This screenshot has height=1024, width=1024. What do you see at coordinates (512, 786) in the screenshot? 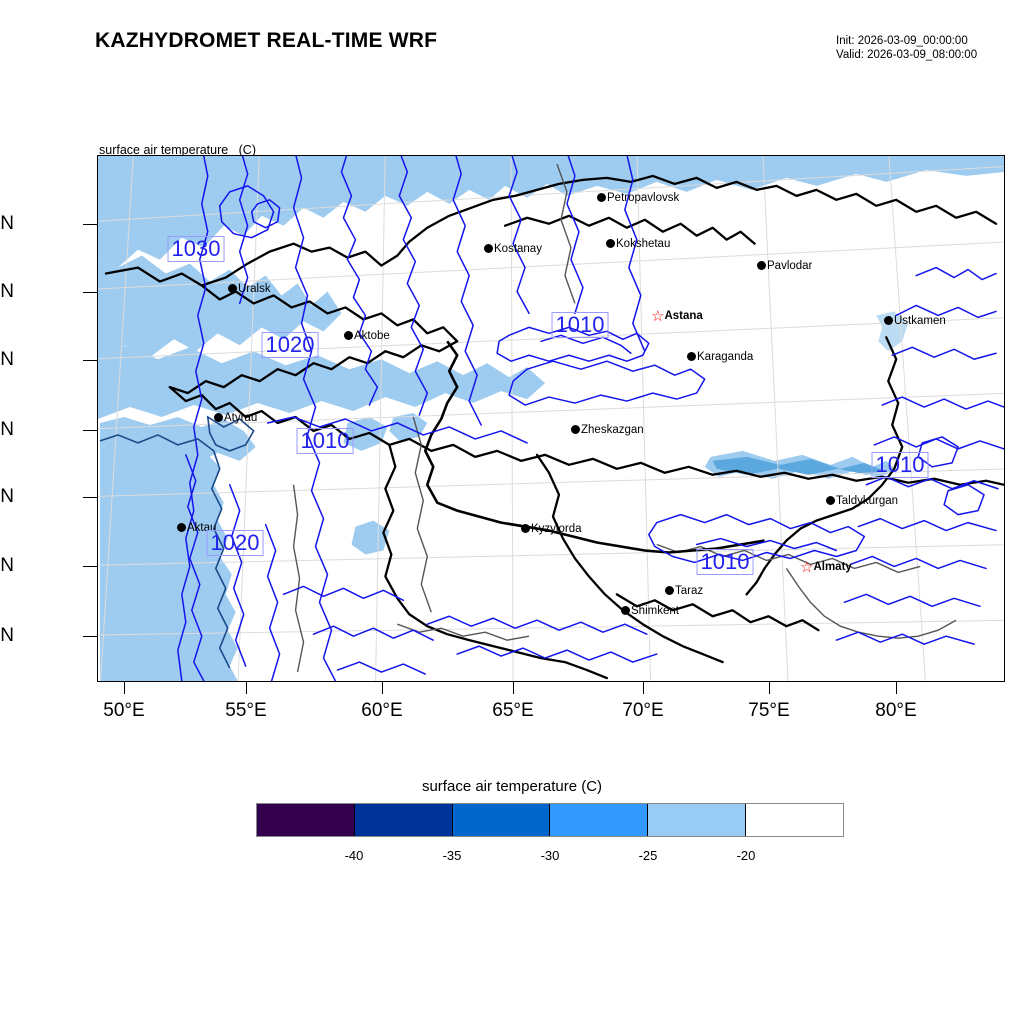
I see `colorbar-title: surface air temperature (C)` at bounding box center [512, 786].